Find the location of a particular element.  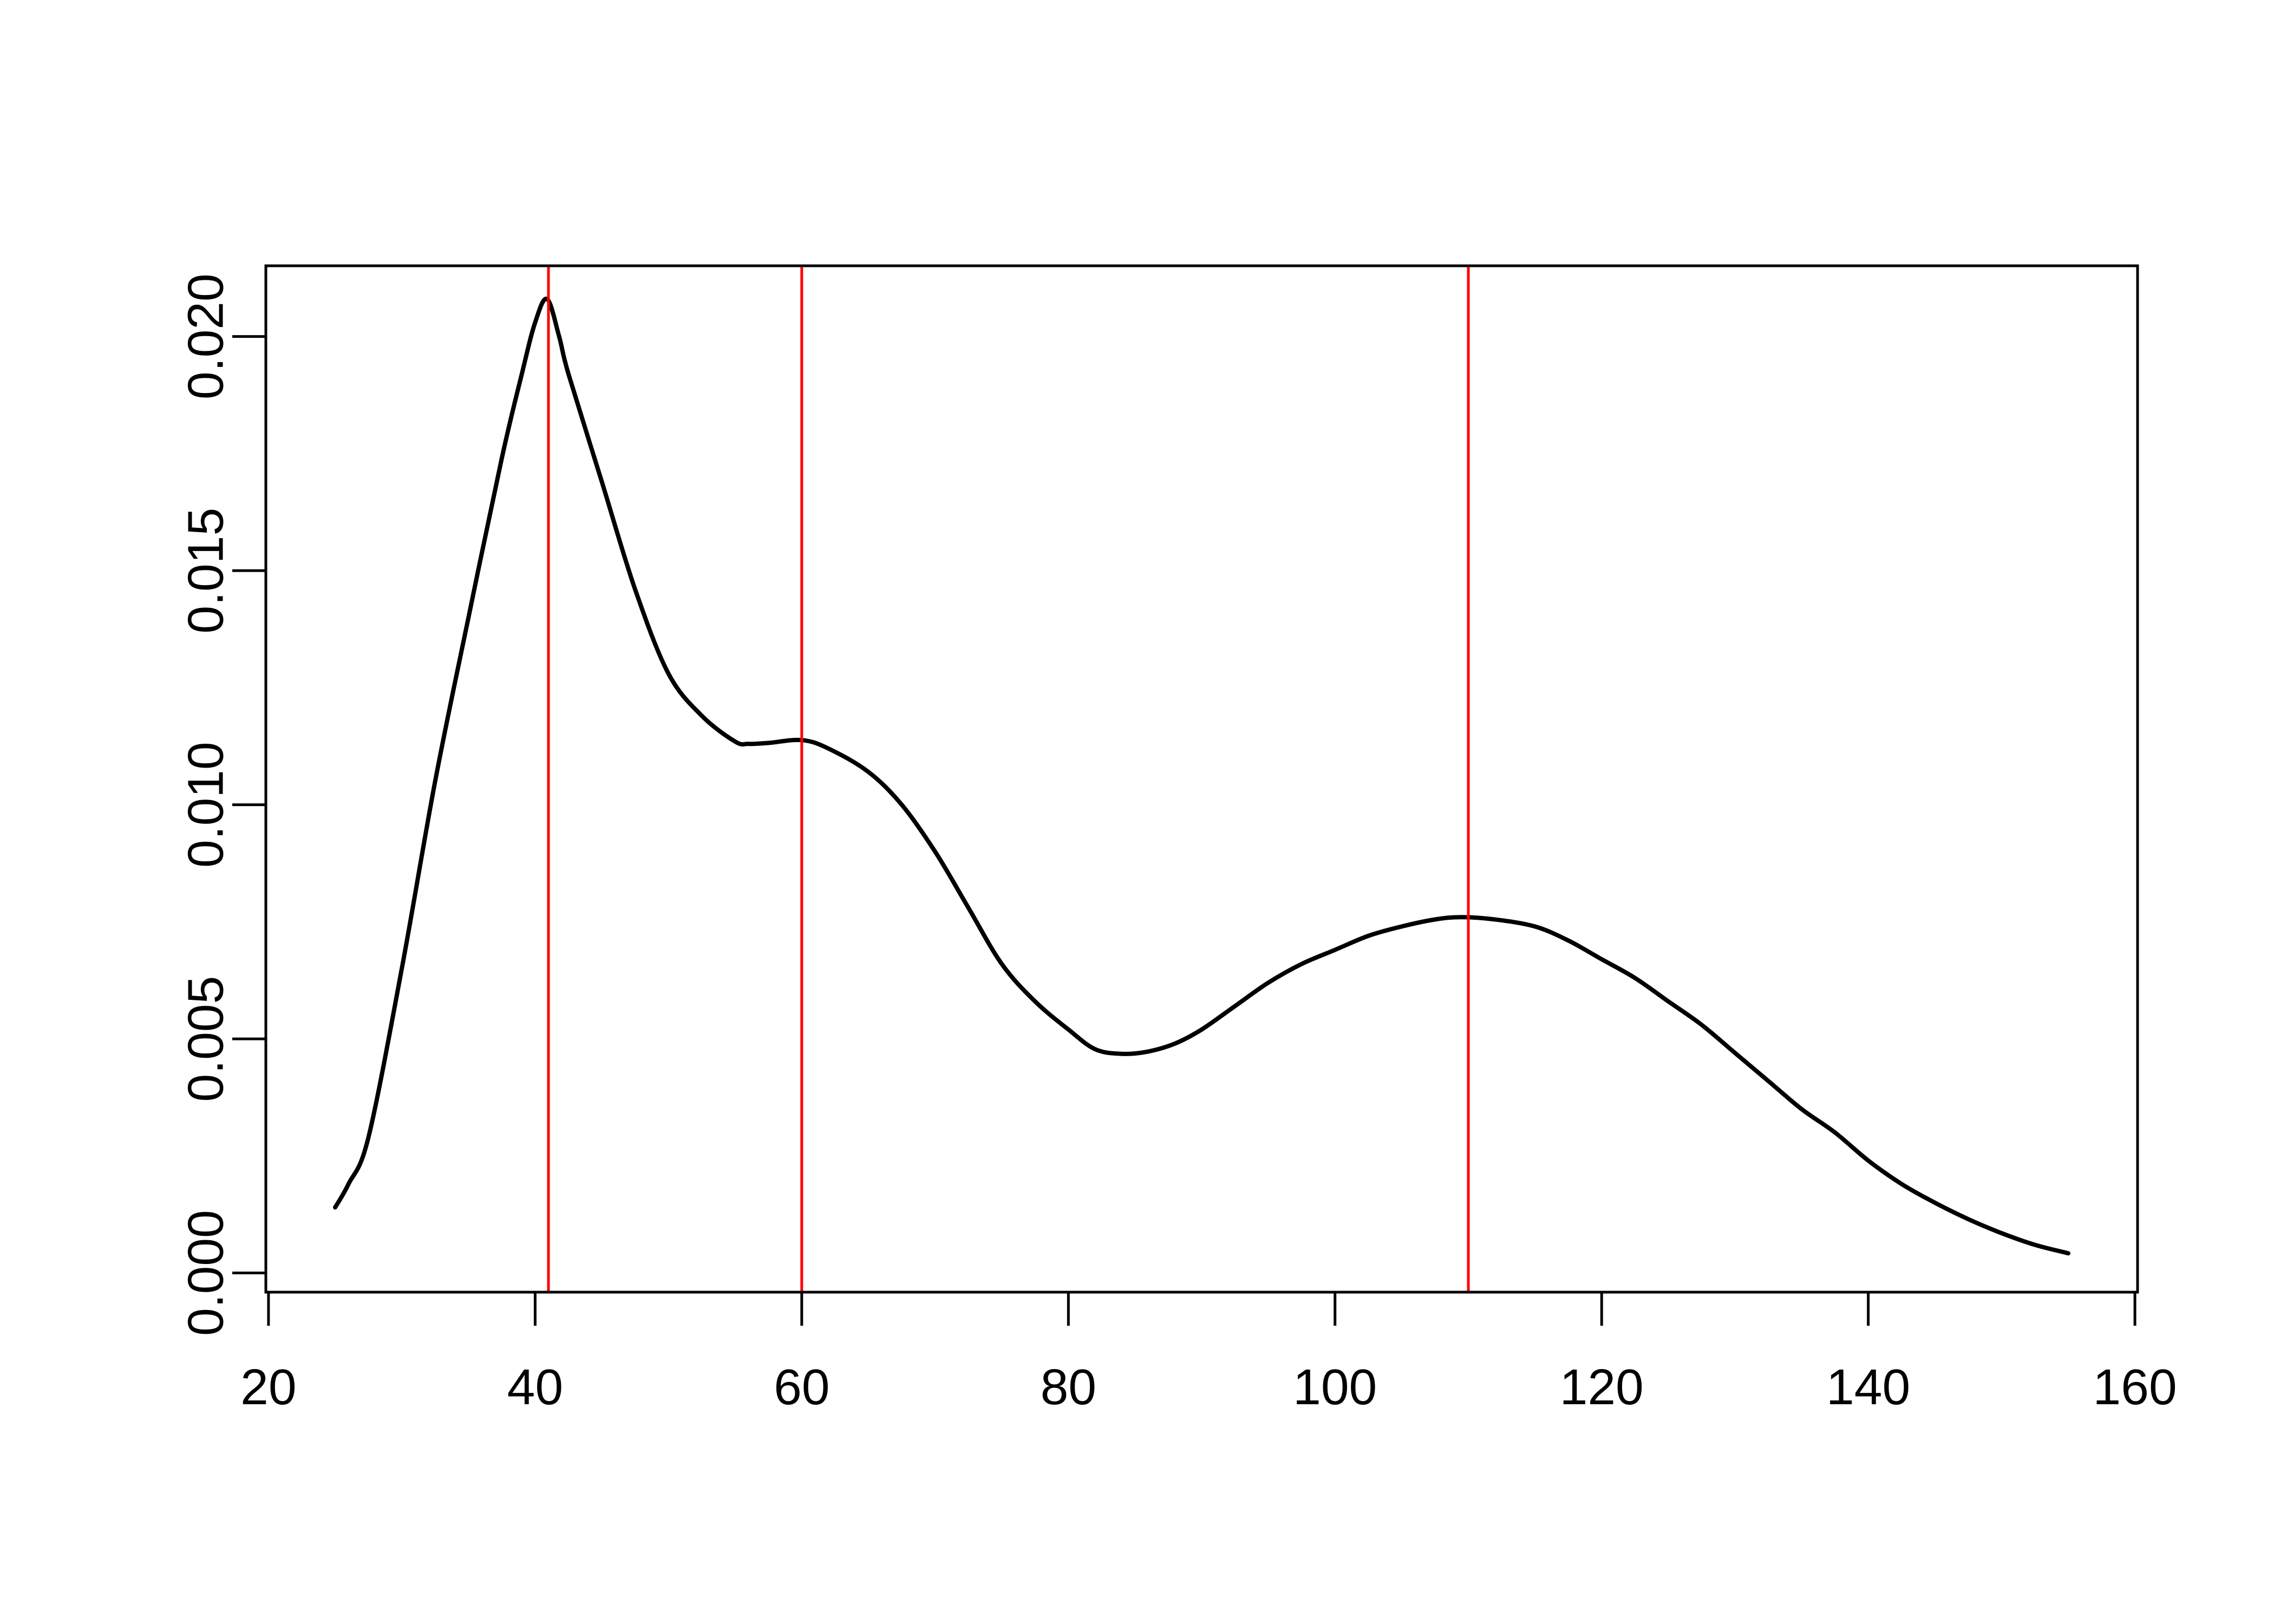

x-axis-tick-label: 40 is located at coordinates (535, 1387).